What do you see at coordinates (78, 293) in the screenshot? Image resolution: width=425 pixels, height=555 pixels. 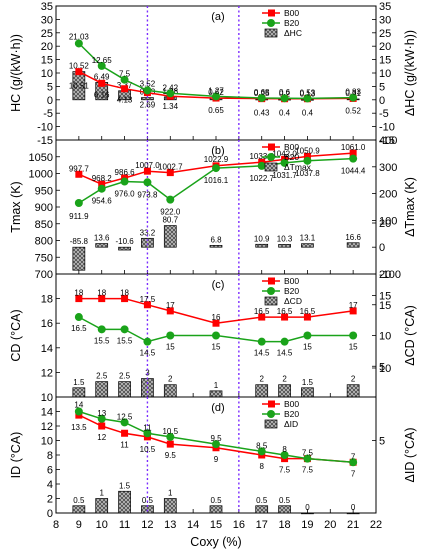 I see `point-data-label: 18` at bounding box center [78, 293].